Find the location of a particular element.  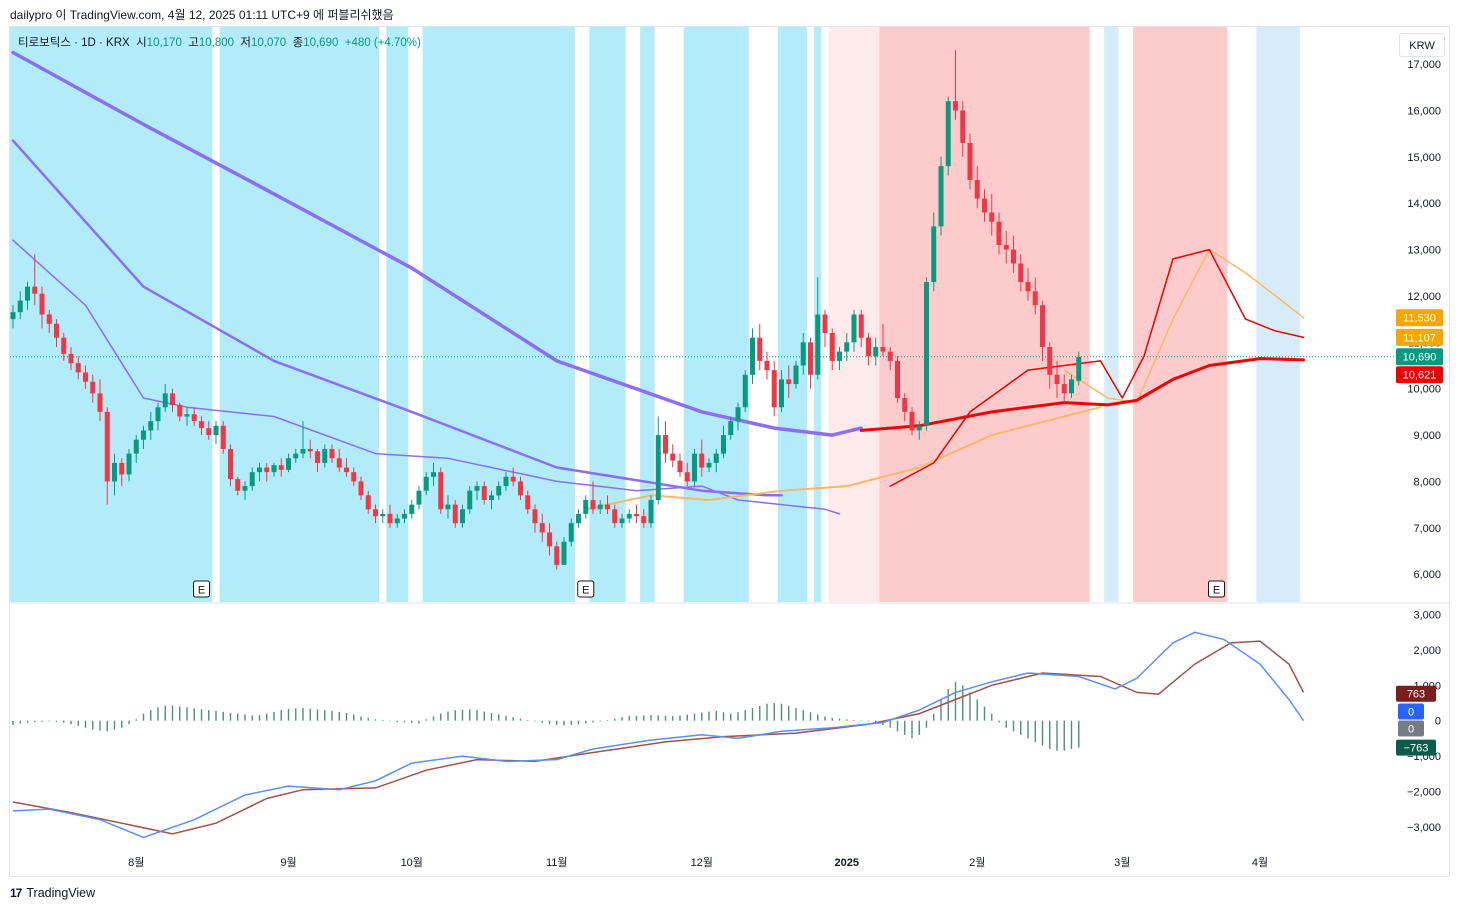

time-tick-label: 4월 is located at coordinates (1260, 862).